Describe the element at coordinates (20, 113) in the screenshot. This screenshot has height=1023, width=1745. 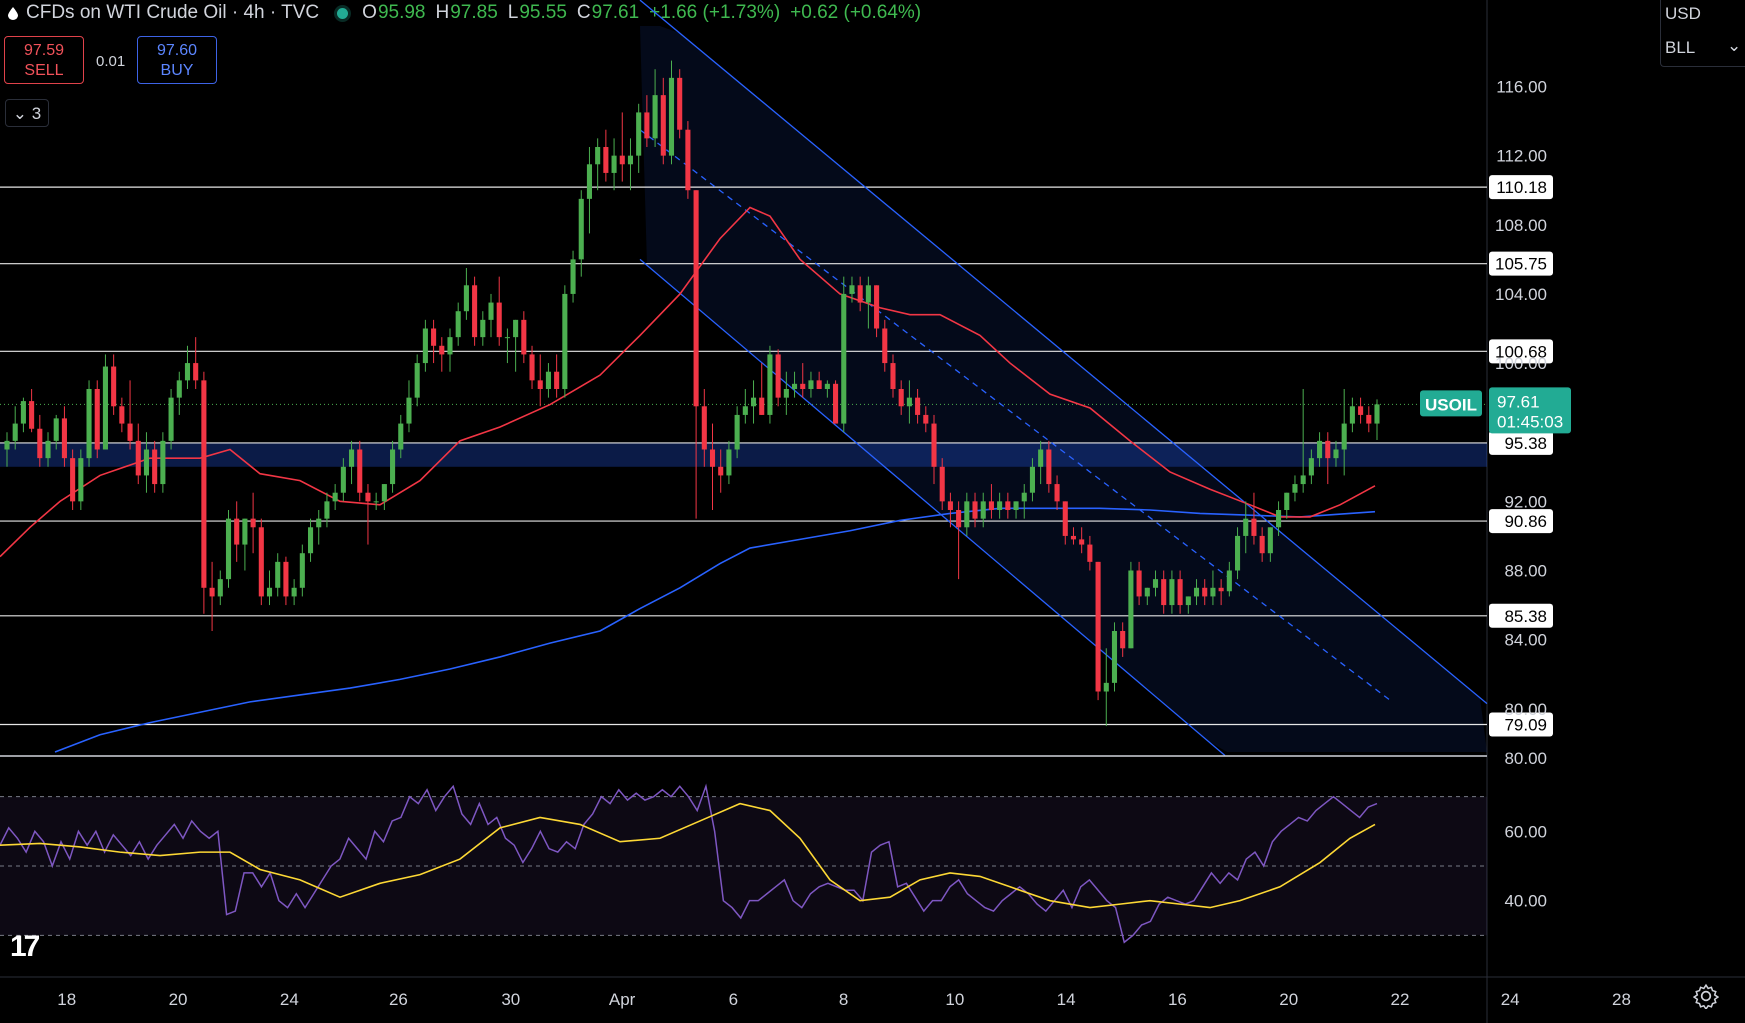
I see `chevron-down-icon: ⌄` at that location.